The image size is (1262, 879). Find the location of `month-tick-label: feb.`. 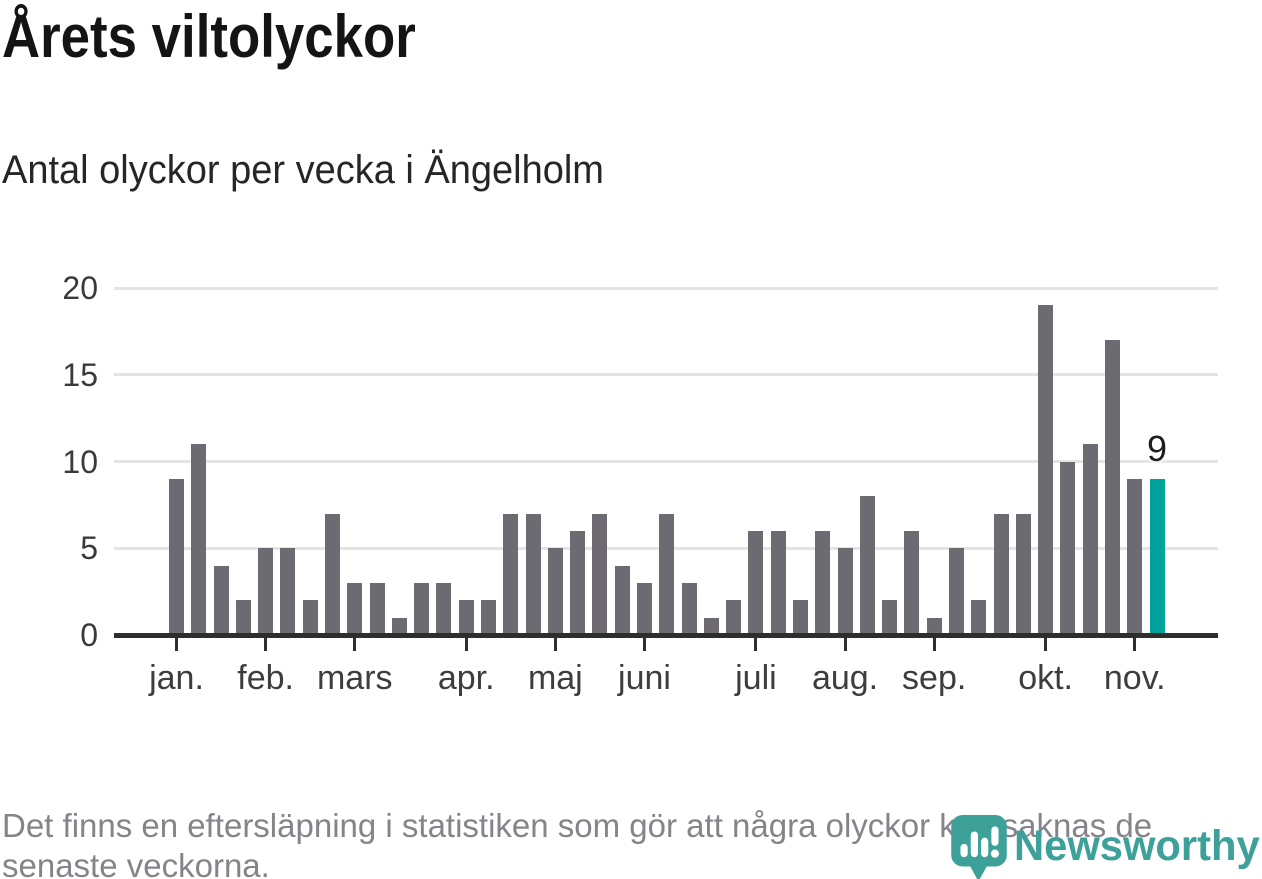

month-tick-label: feb. is located at coordinates (265, 678).